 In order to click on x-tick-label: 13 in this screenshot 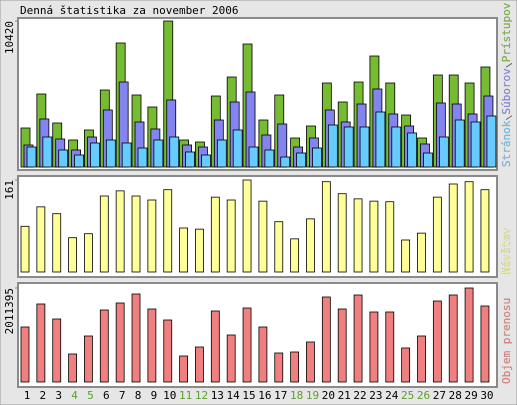, I will do `click(217, 395)`.